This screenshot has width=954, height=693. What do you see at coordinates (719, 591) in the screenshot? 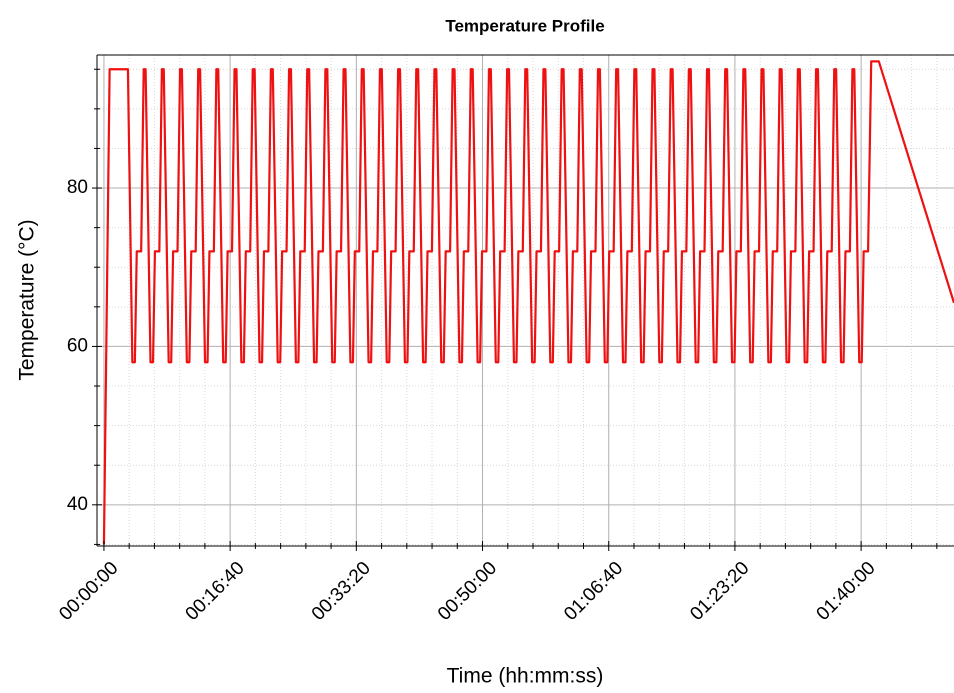
I see `x-tick-label: 01:23:20` at bounding box center [719, 591].